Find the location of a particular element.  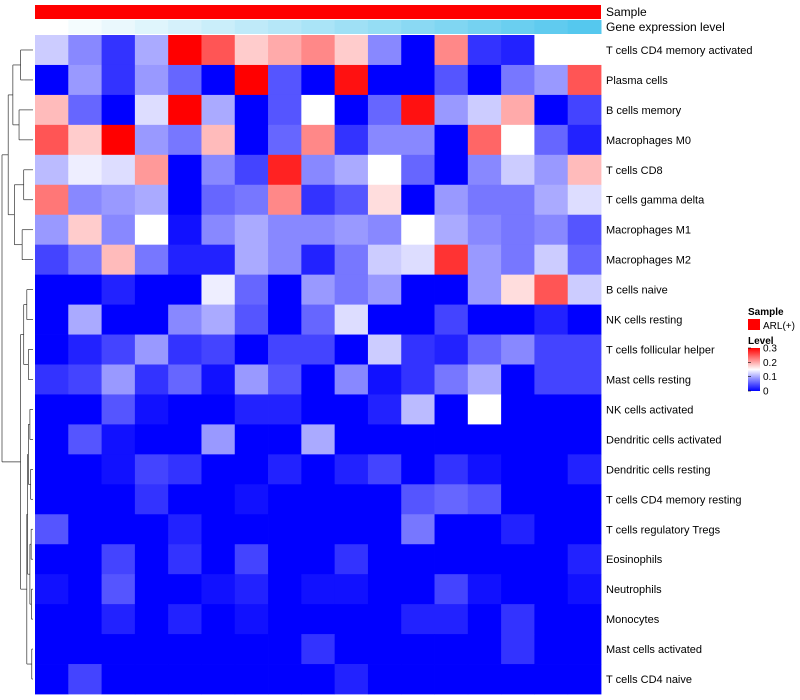

legend-tick-label: 0.1 is located at coordinates (770, 377).